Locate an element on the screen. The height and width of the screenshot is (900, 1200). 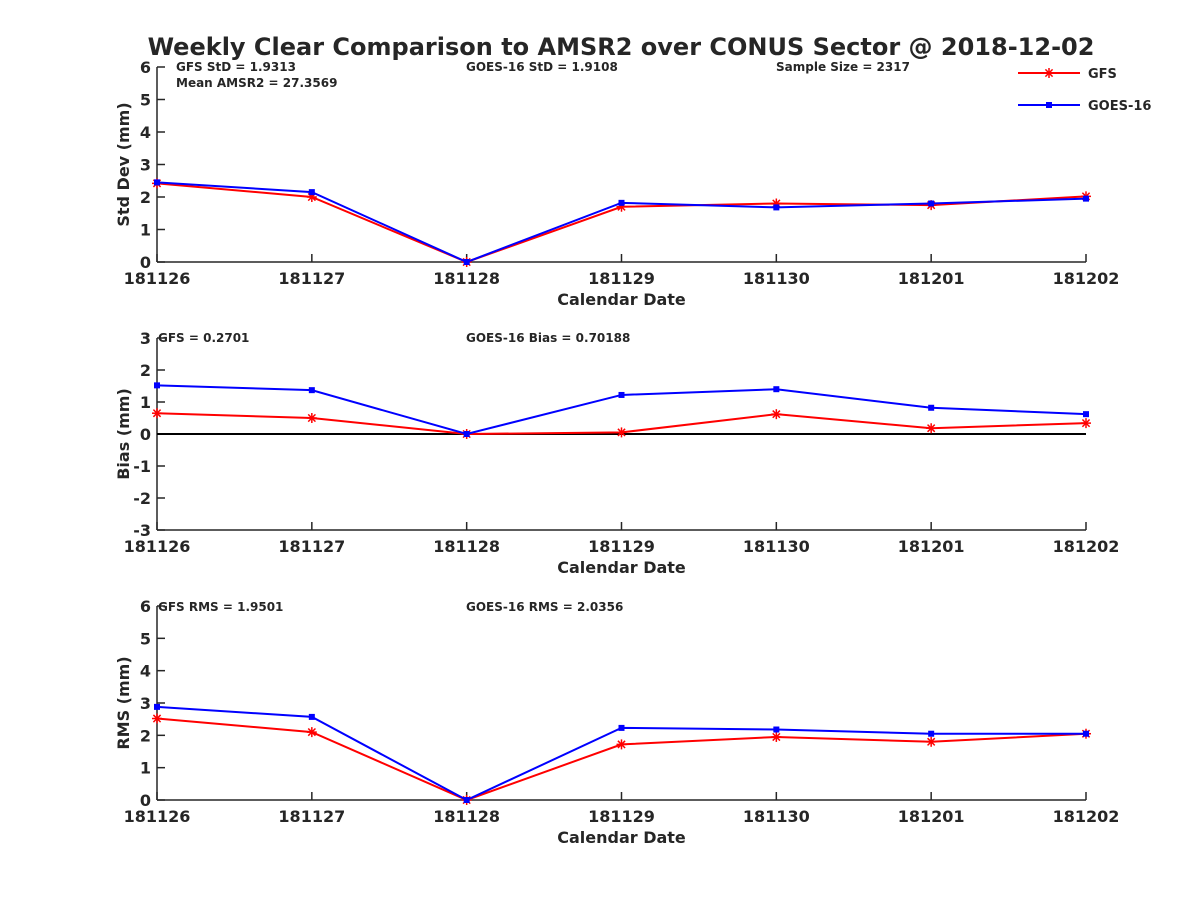
bias-y-tick-label: 0 is located at coordinates (145, 434).